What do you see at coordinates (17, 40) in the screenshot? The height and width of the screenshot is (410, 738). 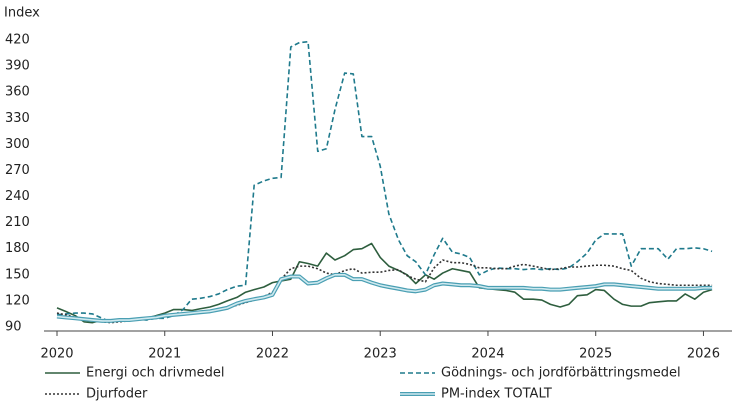 I see `y-tick-label: 420` at bounding box center [17, 40].